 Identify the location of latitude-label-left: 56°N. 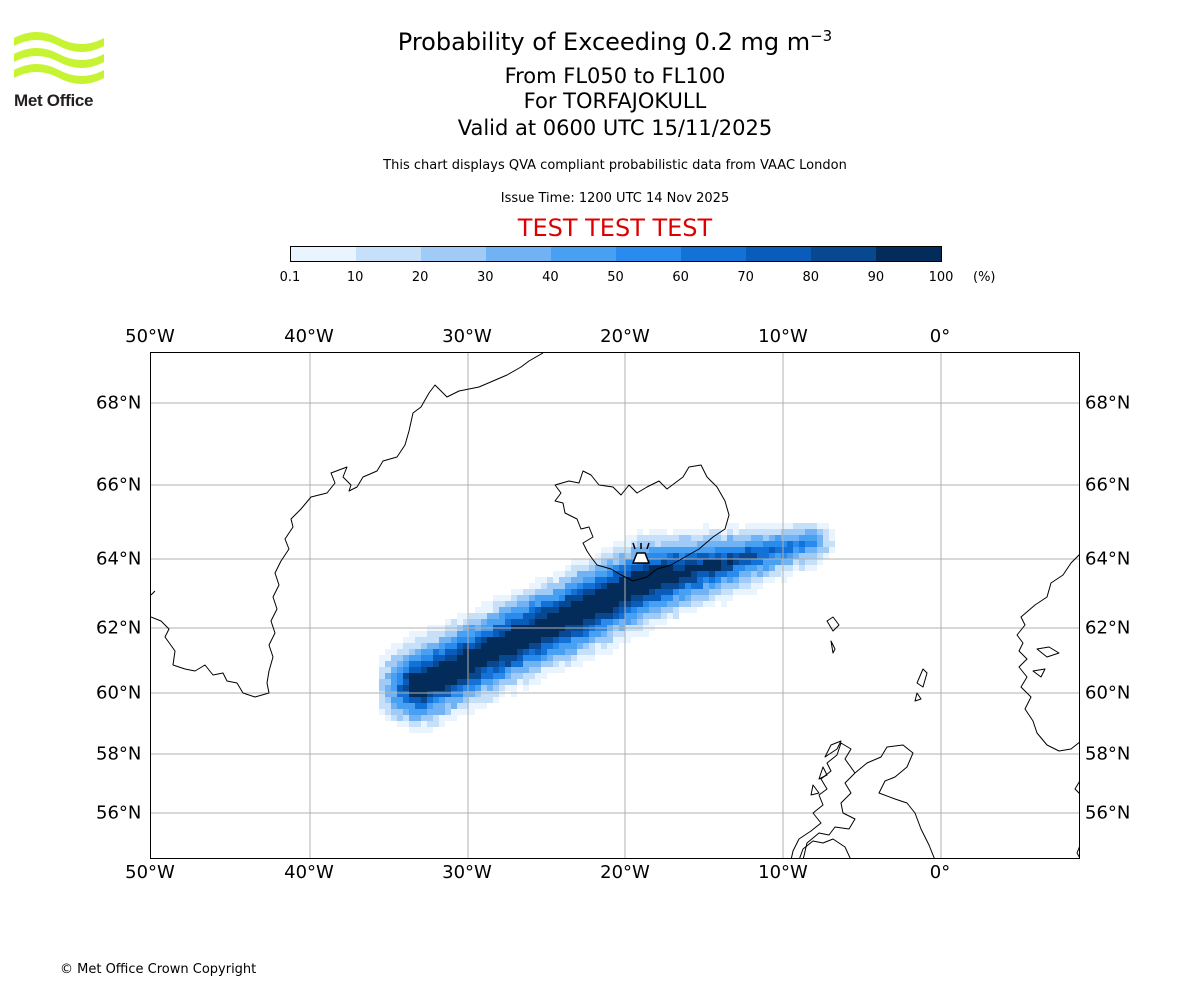
(119, 813).